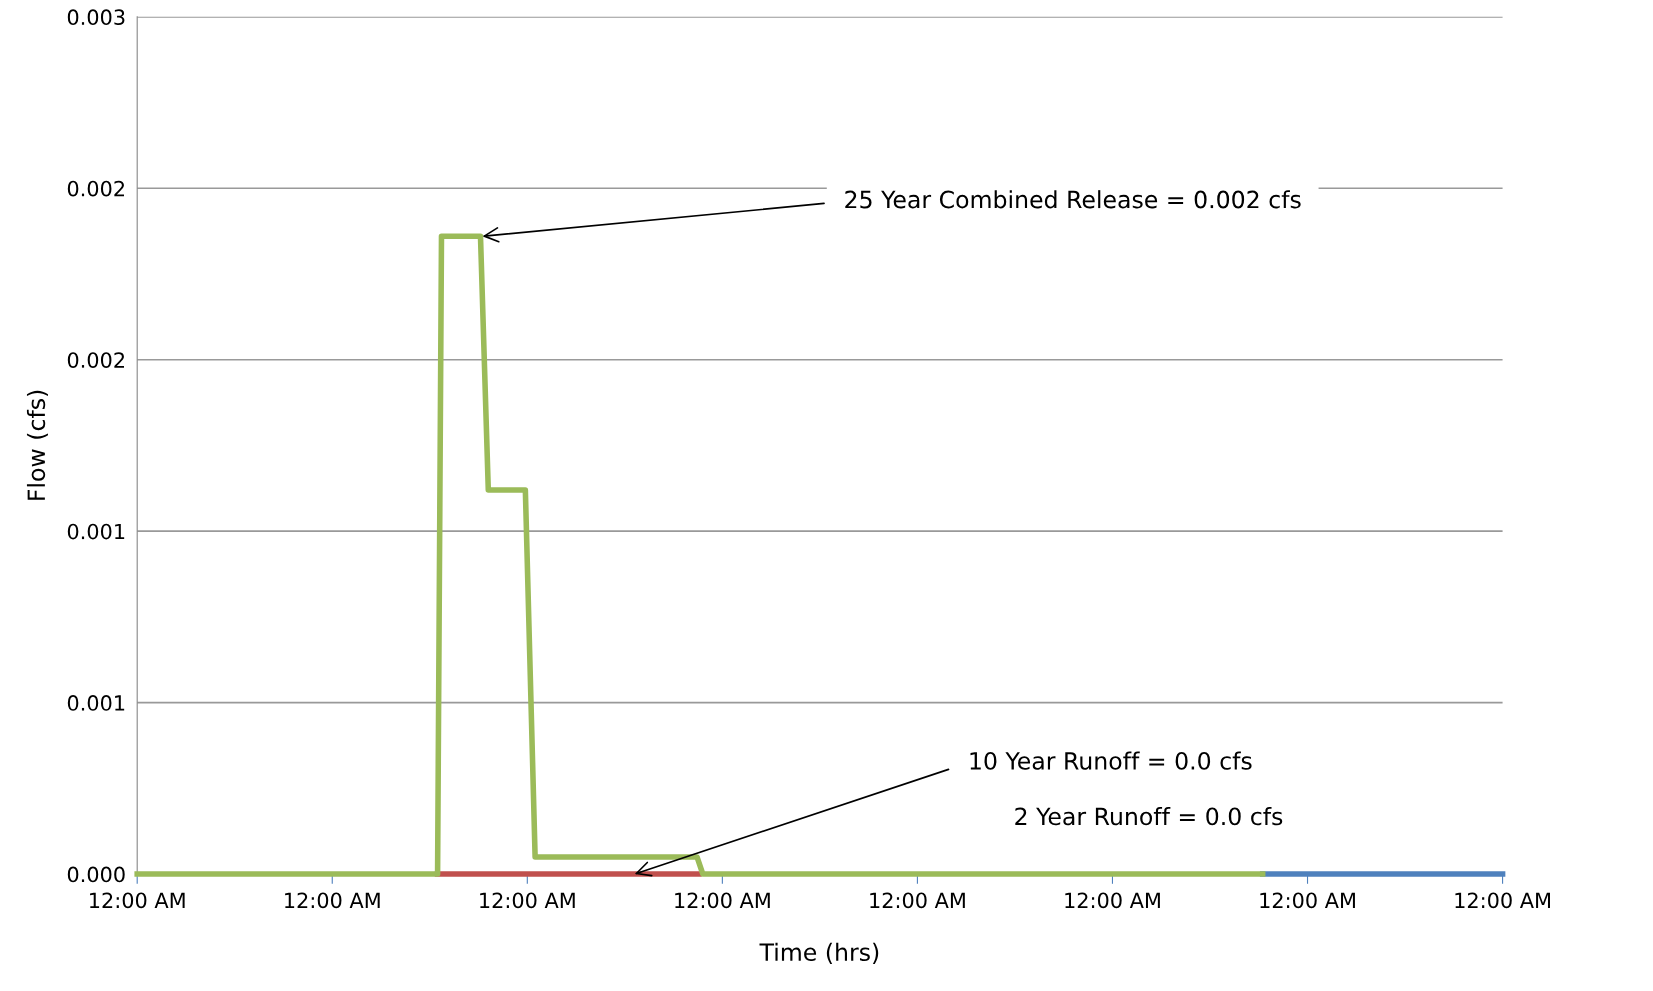  I want to click on y-axis-title: Flow (cfs), so click(37, 445).